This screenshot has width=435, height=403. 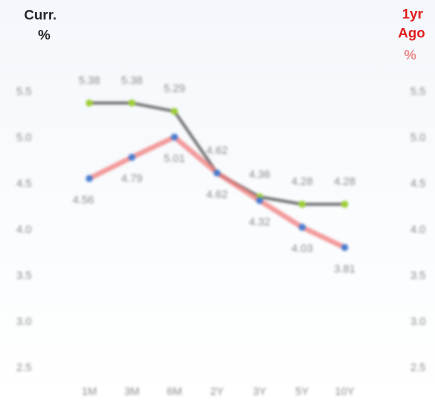 What do you see at coordinates (174, 159) in the screenshot?
I see `data-label: 5.01` at bounding box center [174, 159].